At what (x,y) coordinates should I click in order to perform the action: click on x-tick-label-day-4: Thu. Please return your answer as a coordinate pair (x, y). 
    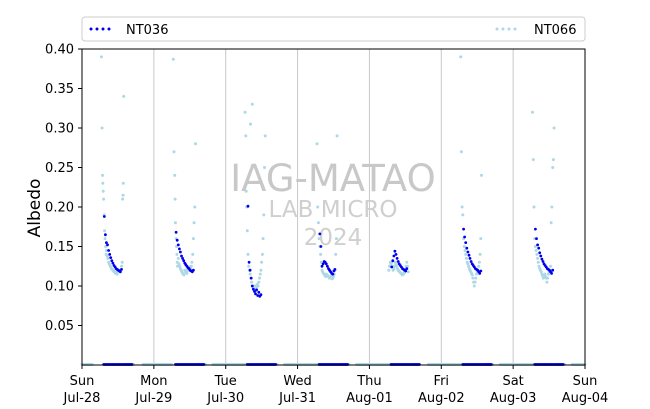
    Looking at the image, I should click on (368, 381).